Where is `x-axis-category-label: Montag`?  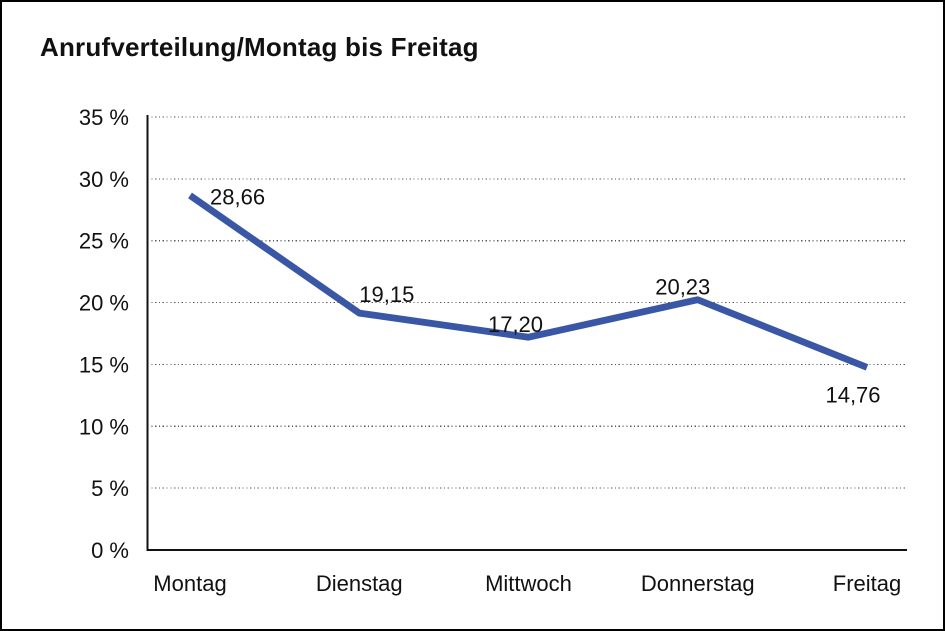
x-axis-category-label: Montag is located at coordinates (189, 583).